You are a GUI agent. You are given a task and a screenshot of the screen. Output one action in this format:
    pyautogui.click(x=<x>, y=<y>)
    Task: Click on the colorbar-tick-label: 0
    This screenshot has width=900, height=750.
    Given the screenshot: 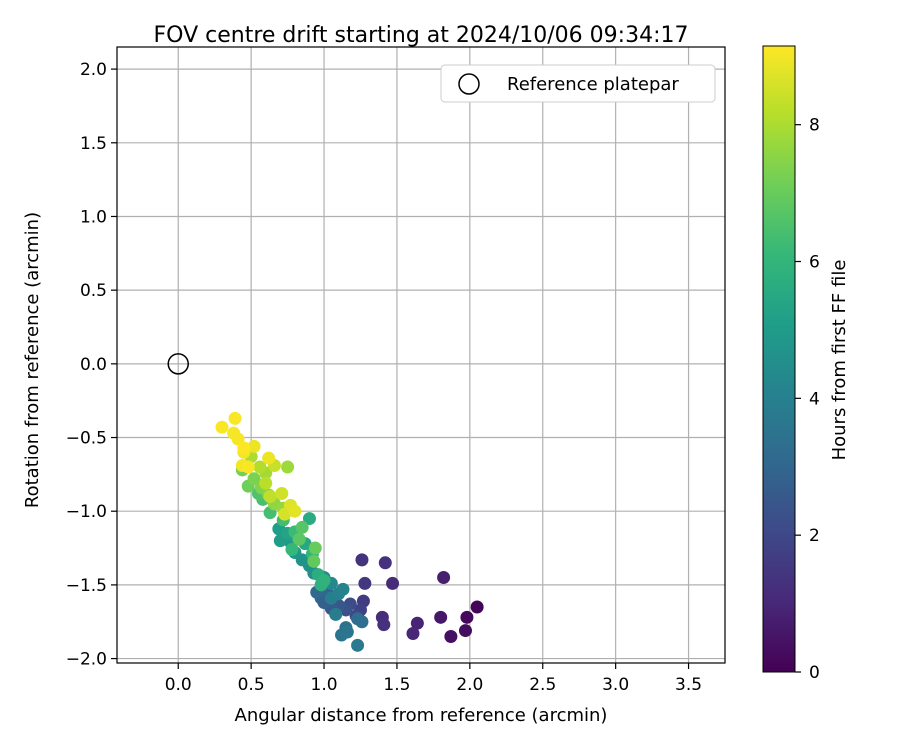 What is the action you would take?
    pyautogui.click(x=814, y=673)
    